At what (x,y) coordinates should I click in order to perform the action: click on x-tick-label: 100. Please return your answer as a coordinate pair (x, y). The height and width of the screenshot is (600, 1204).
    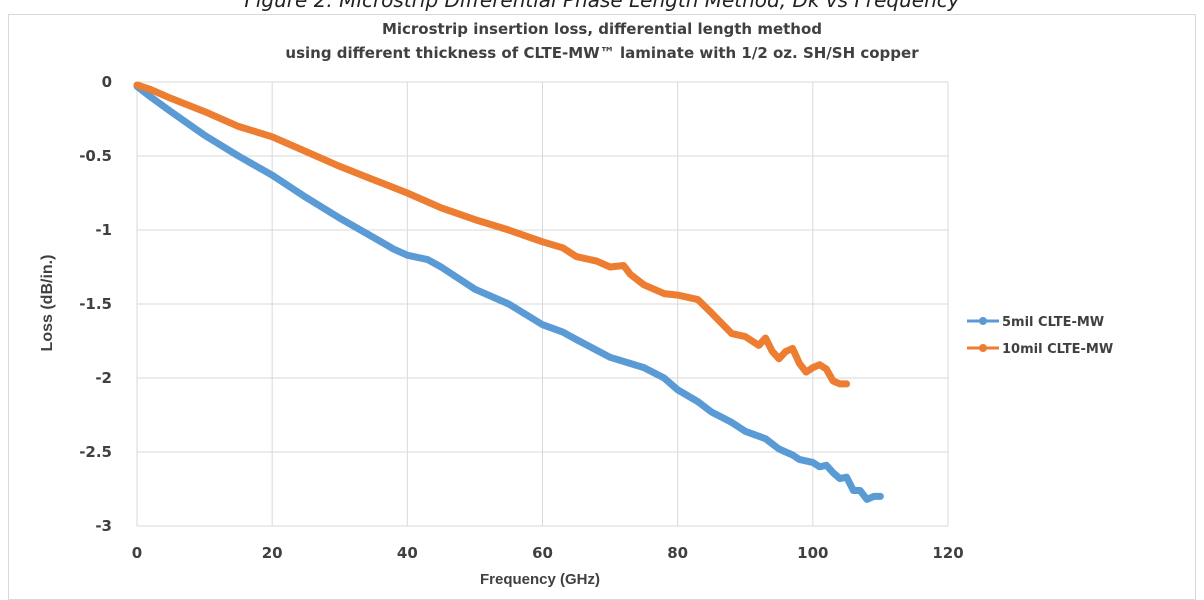
    Looking at the image, I should click on (812, 553).